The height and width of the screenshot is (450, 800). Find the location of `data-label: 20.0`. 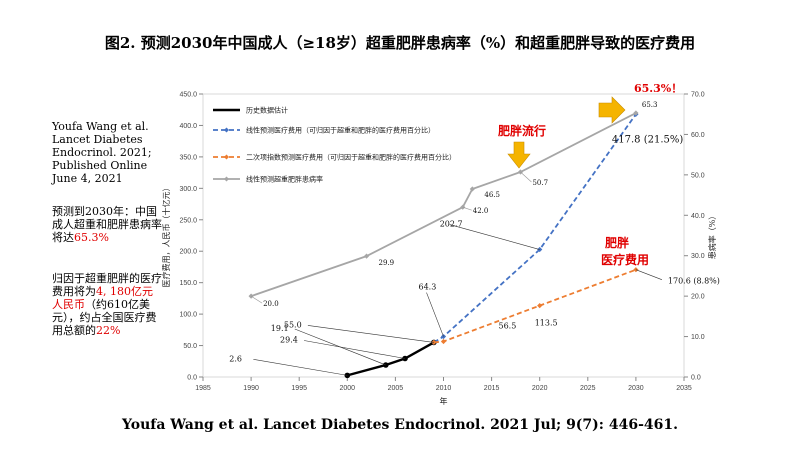

data-label: 20.0 is located at coordinates (271, 304).